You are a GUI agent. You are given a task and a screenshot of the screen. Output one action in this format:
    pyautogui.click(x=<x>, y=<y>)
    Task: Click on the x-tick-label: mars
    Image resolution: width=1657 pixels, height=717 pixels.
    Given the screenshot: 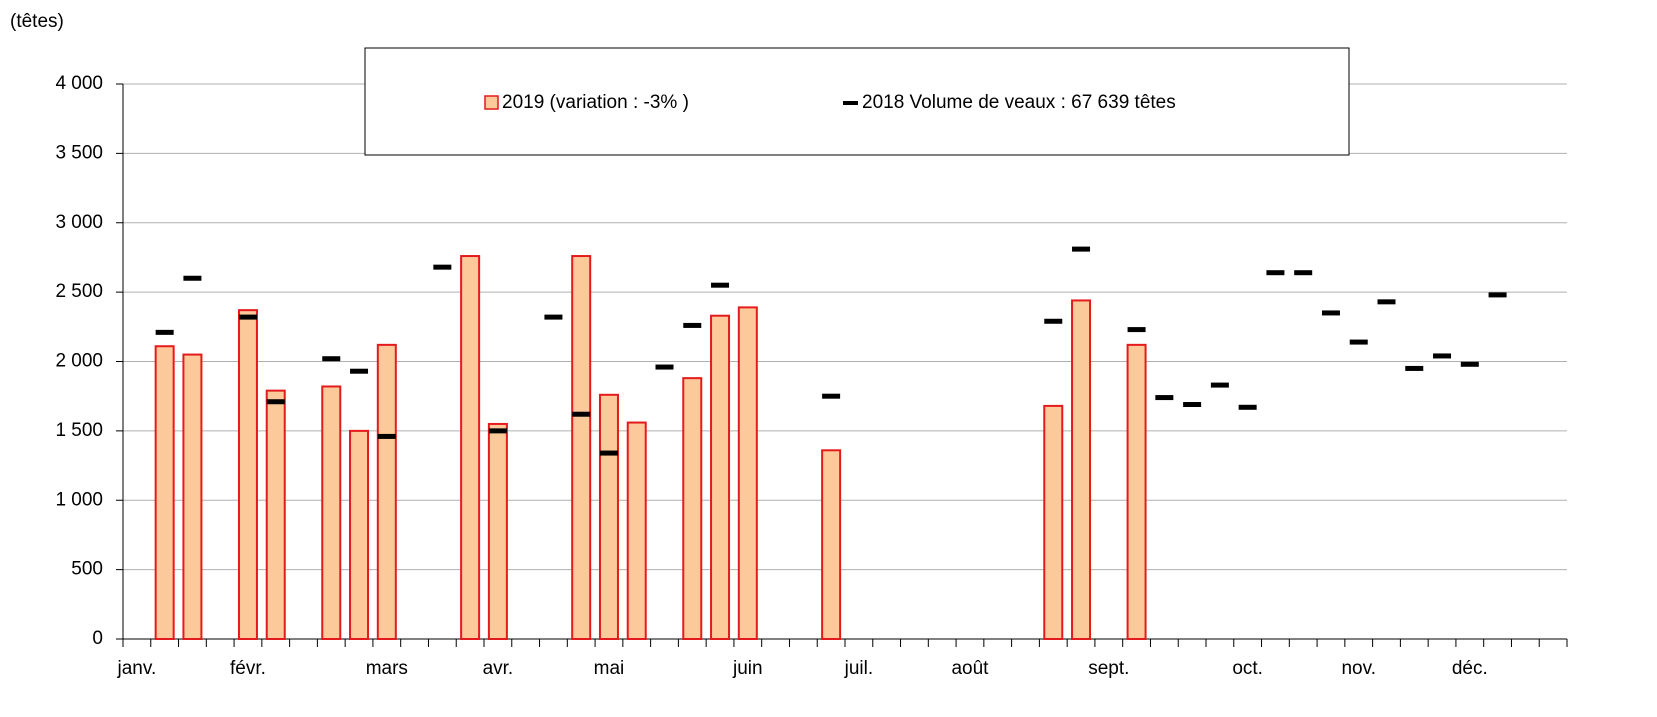 What is the action you would take?
    pyautogui.click(x=387, y=668)
    